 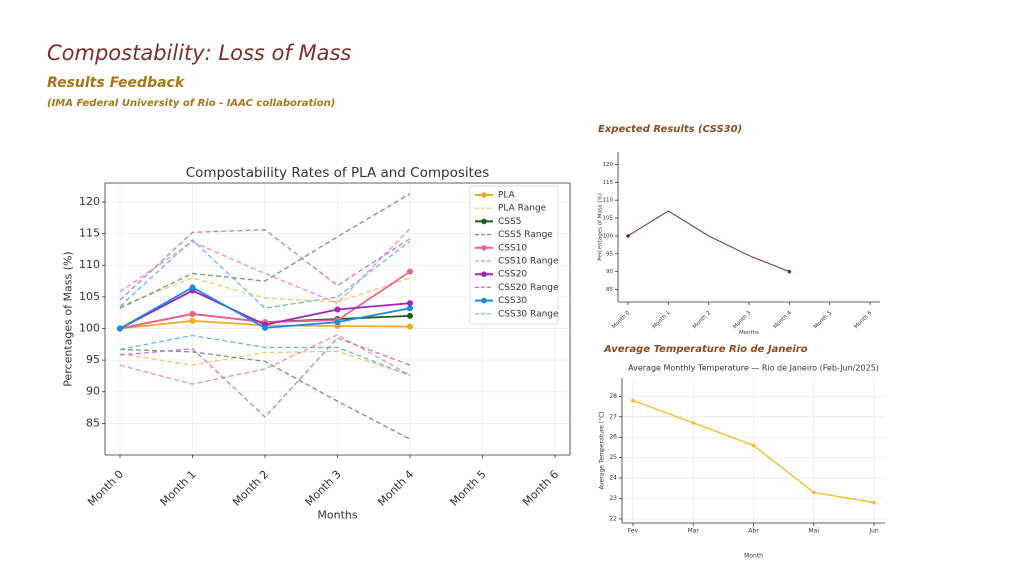 What do you see at coordinates (528, 314) in the screenshot?
I see `legend-label: CSS30 Range` at bounding box center [528, 314].